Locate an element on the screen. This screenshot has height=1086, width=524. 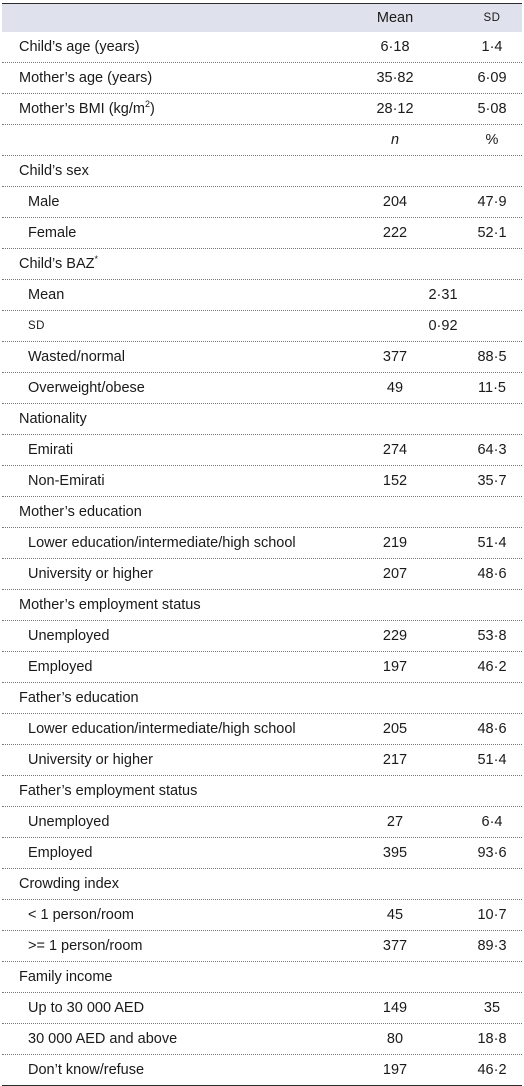
section-title: Child’s BAZ* is located at coordinates (262, 264).